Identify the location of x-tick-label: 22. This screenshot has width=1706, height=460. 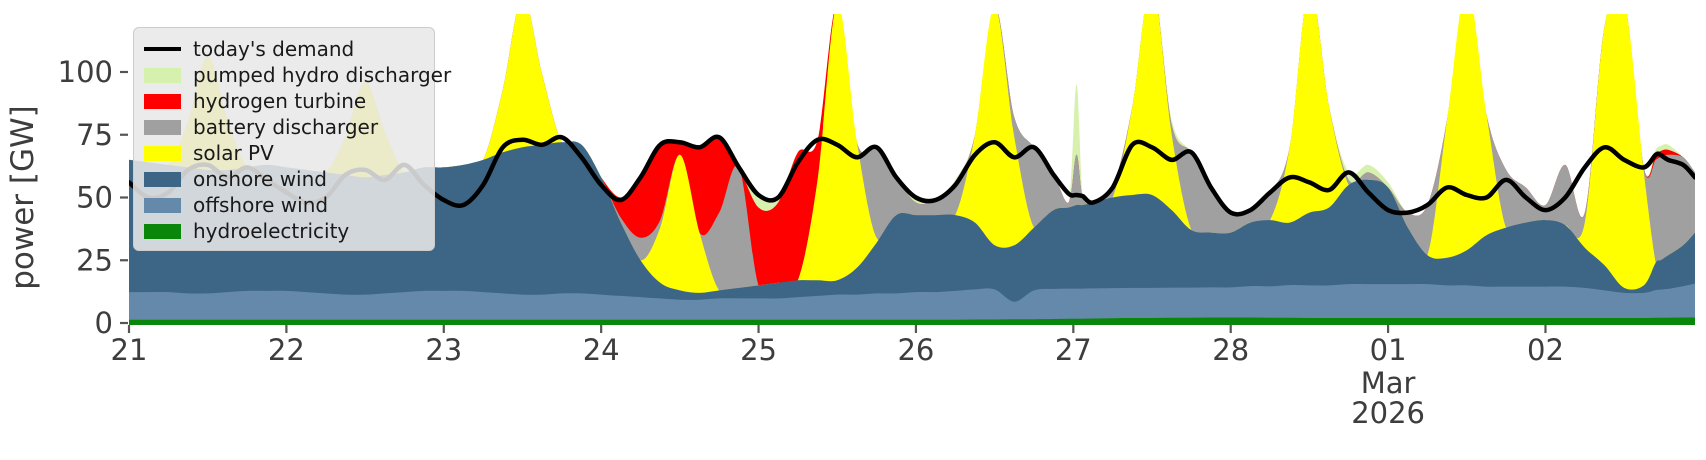
(286, 350).